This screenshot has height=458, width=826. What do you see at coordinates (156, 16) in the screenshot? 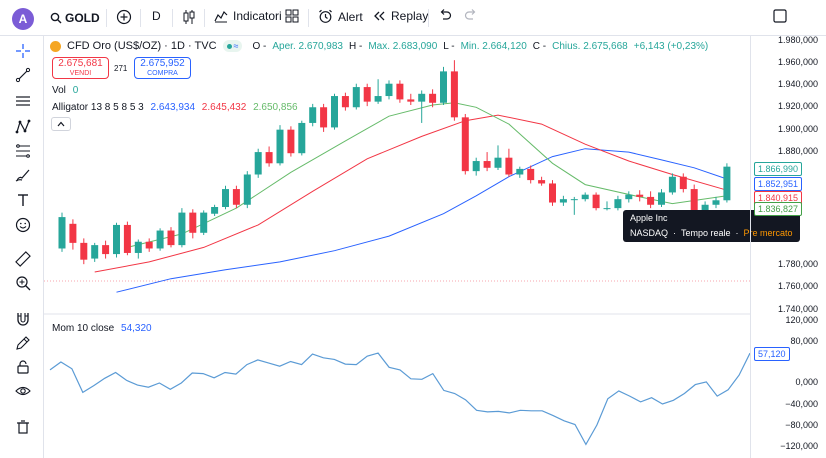
I see `interval-button: D` at bounding box center [156, 16].